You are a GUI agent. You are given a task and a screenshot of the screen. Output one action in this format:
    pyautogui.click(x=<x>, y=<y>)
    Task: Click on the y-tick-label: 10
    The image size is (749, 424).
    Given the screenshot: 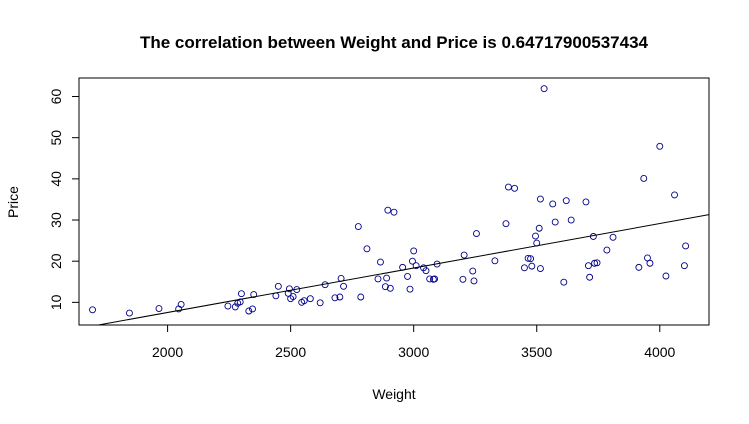 What is the action you would take?
    pyautogui.click(x=56, y=302)
    